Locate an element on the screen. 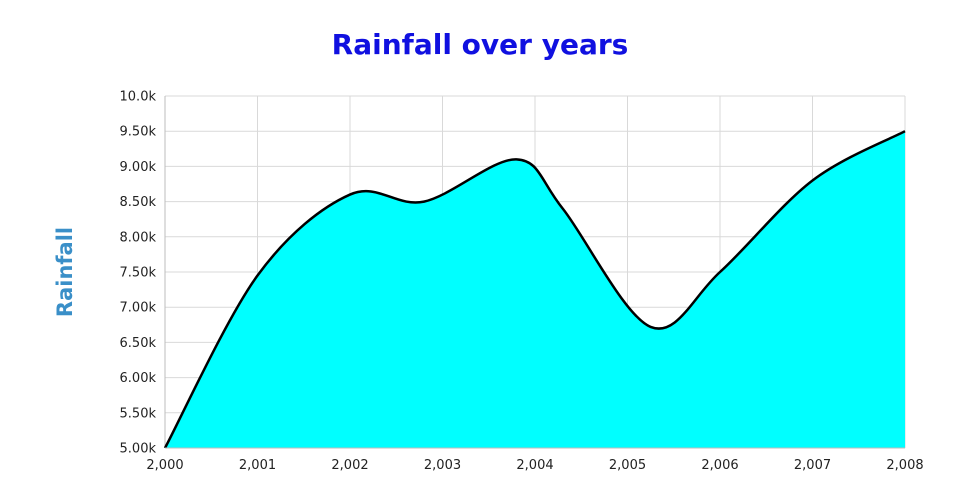  y-tick-label: 8.00k is located at coordinates (138, 237).